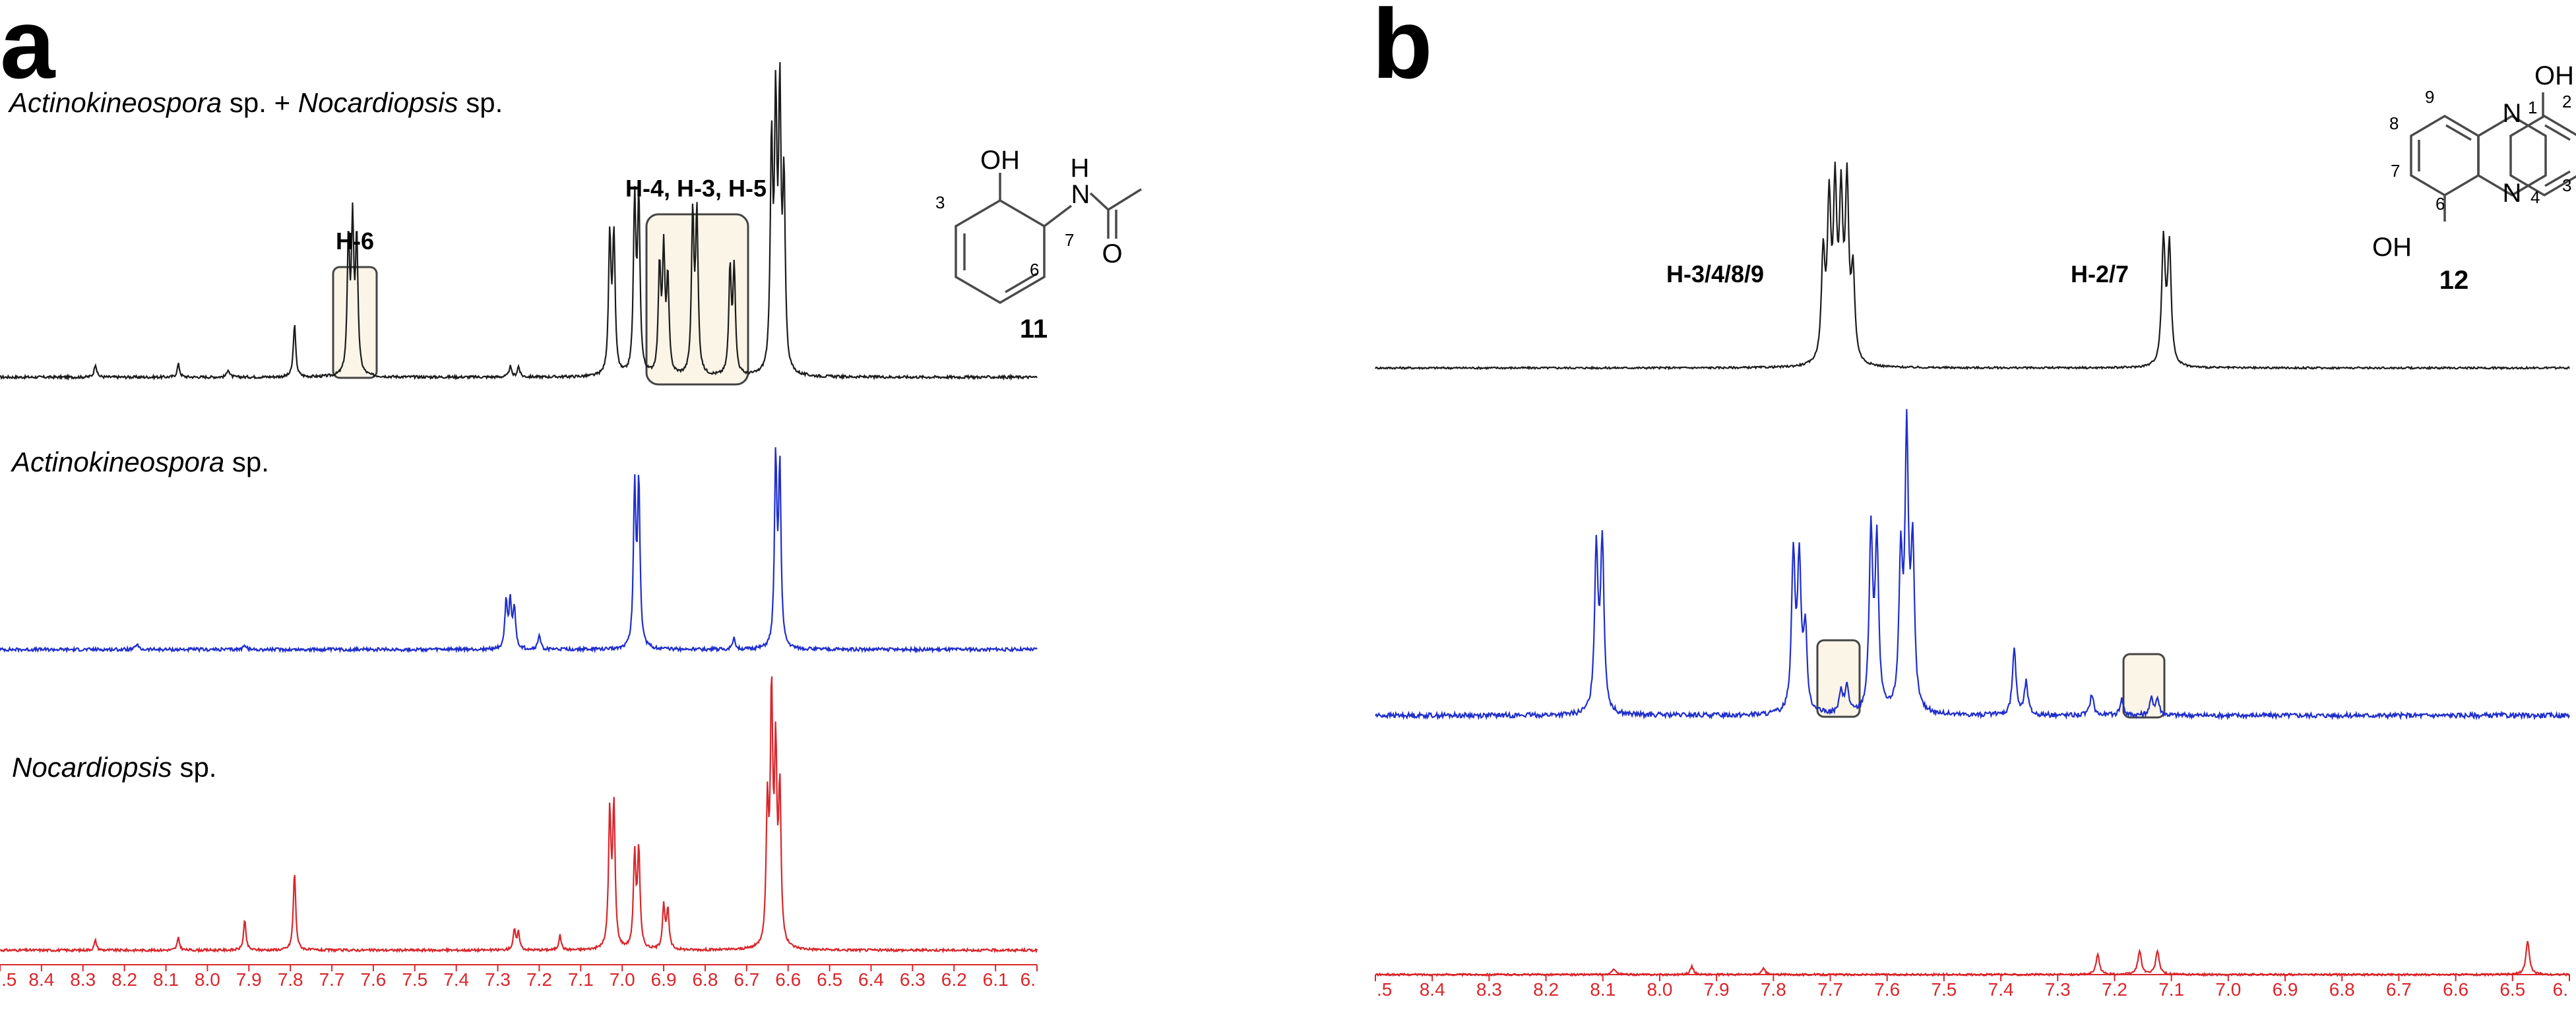  What do you see at coordinates (913, 979) in the screenshot?
I see `axis-tick-label-a: 6.3` at bounding box center [913, 979].